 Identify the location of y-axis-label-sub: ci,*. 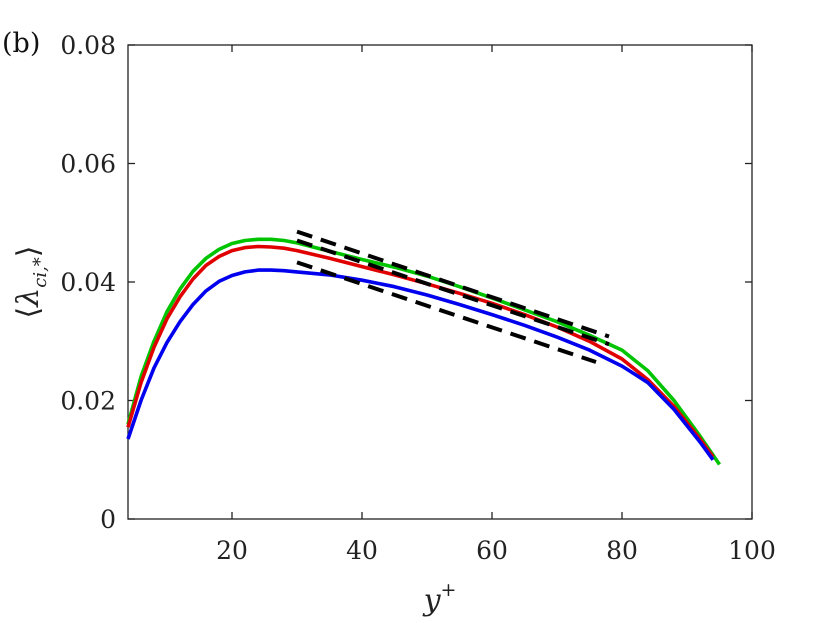
(40, 272).